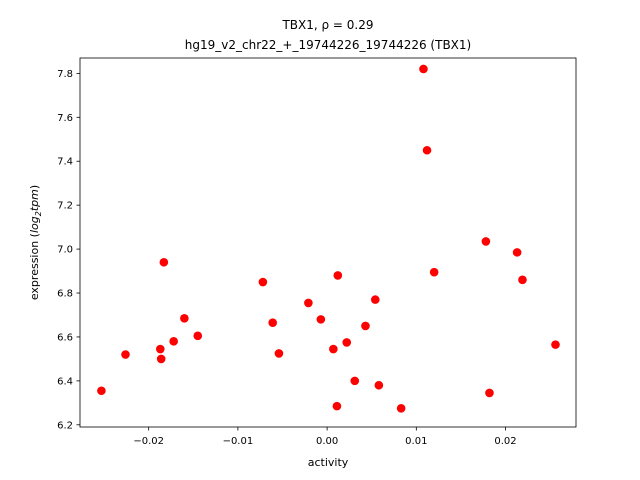 The width and height of the screenshot is (640, 480). I want to click on y-tick-label: 6.6, so click(65, 337).